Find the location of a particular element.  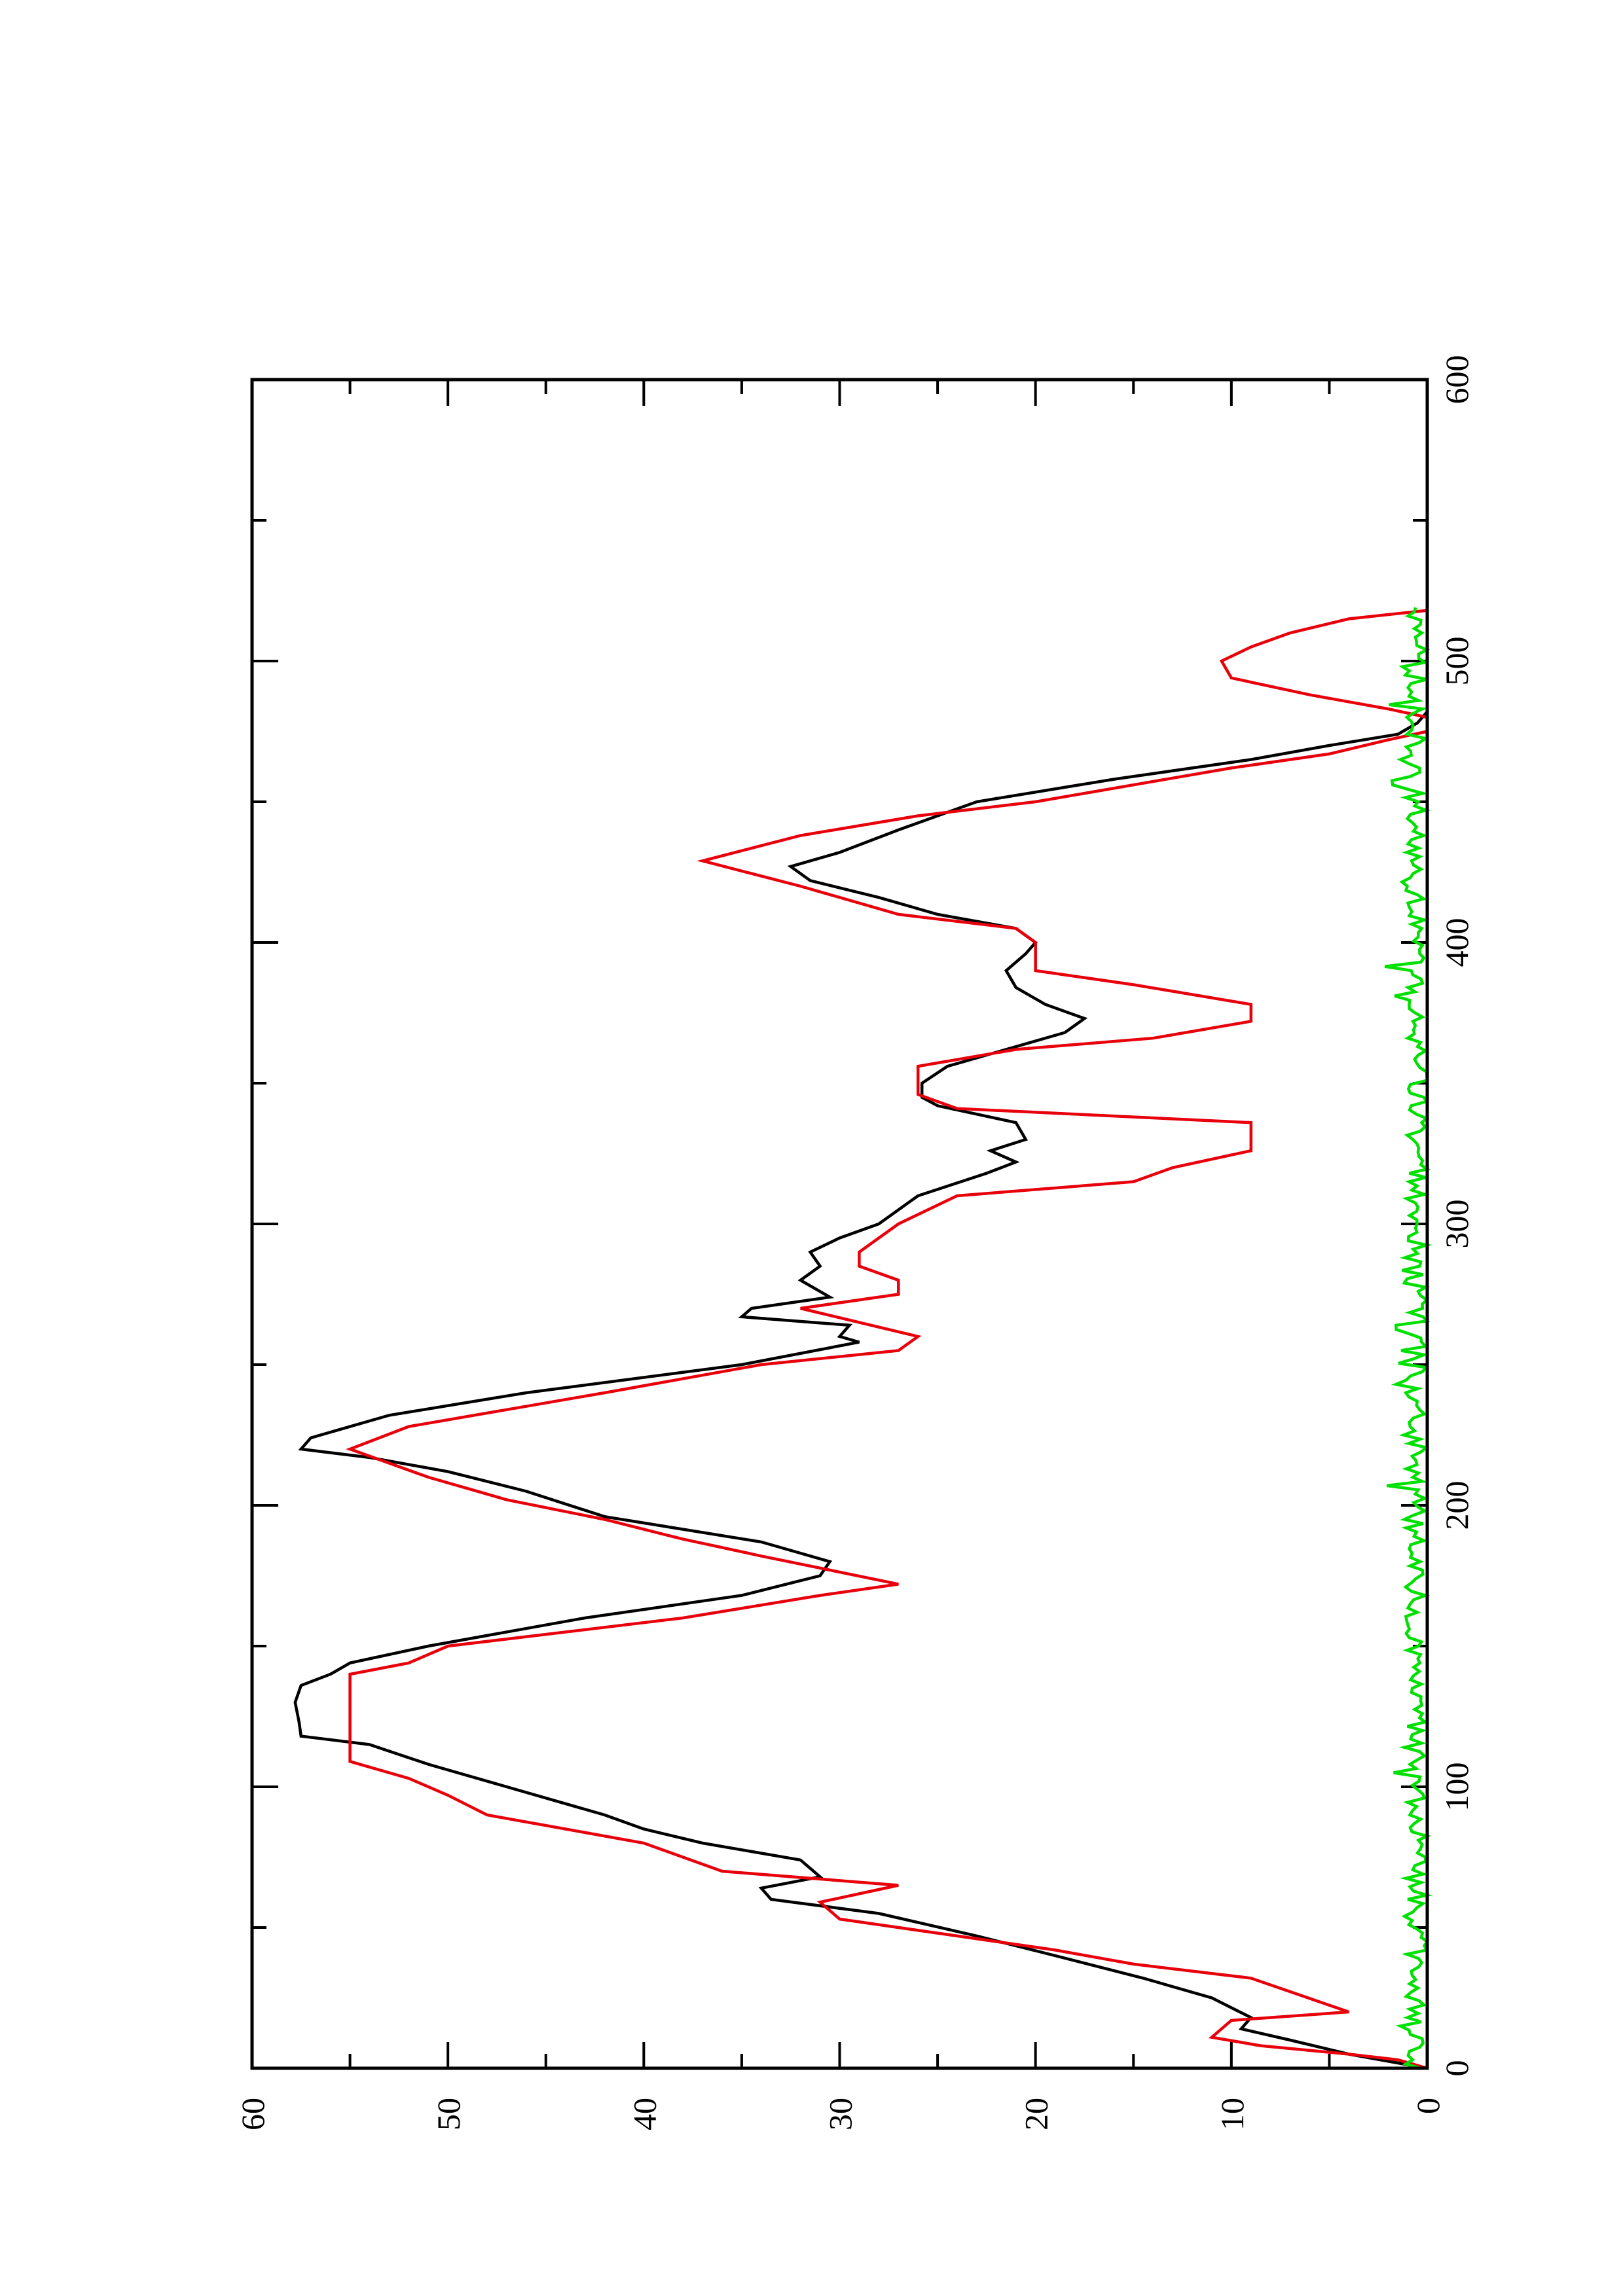

y-tick-label: 0 is located at coordinates (1428, 2106).